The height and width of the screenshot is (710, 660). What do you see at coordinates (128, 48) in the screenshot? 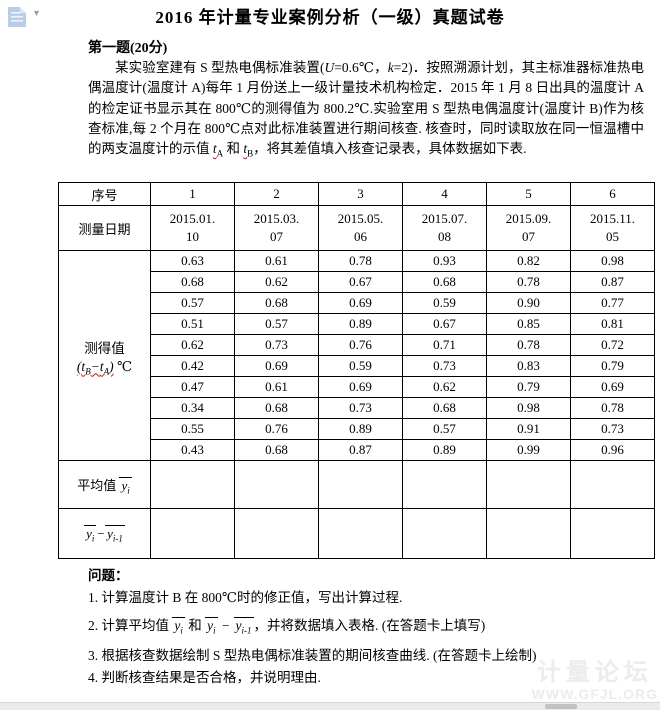
I see `section-heading: 第一题(20分)` at bounding box center [128, 48].